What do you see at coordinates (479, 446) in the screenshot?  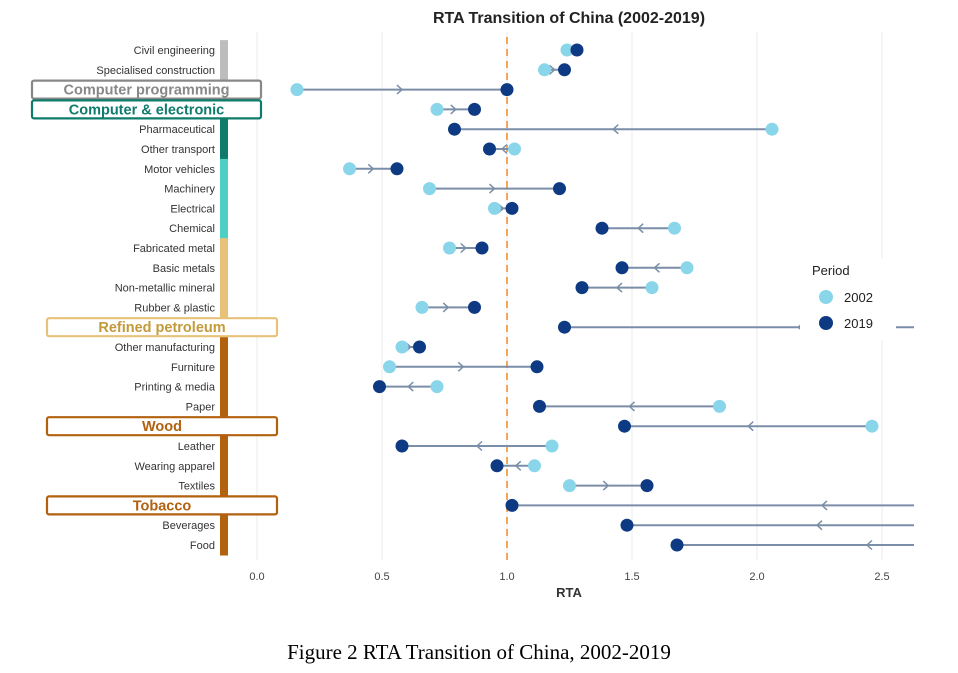 I see `arrowhead-leather` at bounding box center [479, 446].